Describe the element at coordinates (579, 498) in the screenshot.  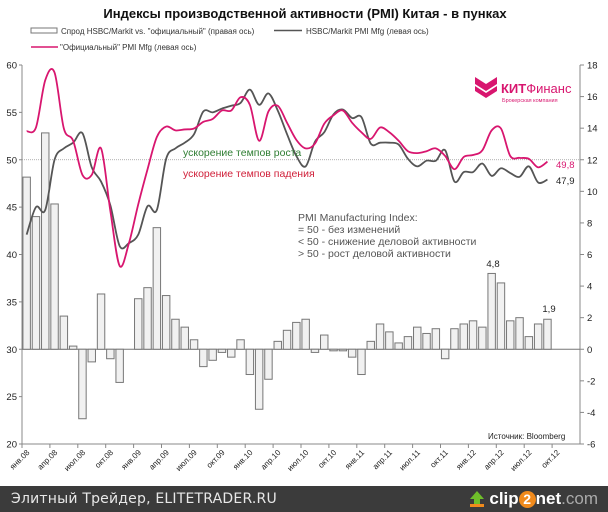
I see `clip2net-text-com: .com` at that location.